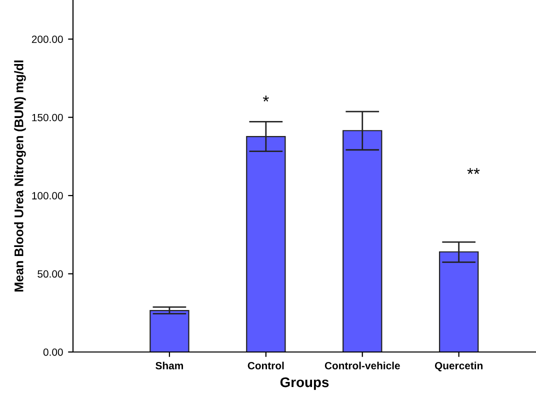 The image size is (536, 401). I want to click on annotation: *, so click(265, 99).